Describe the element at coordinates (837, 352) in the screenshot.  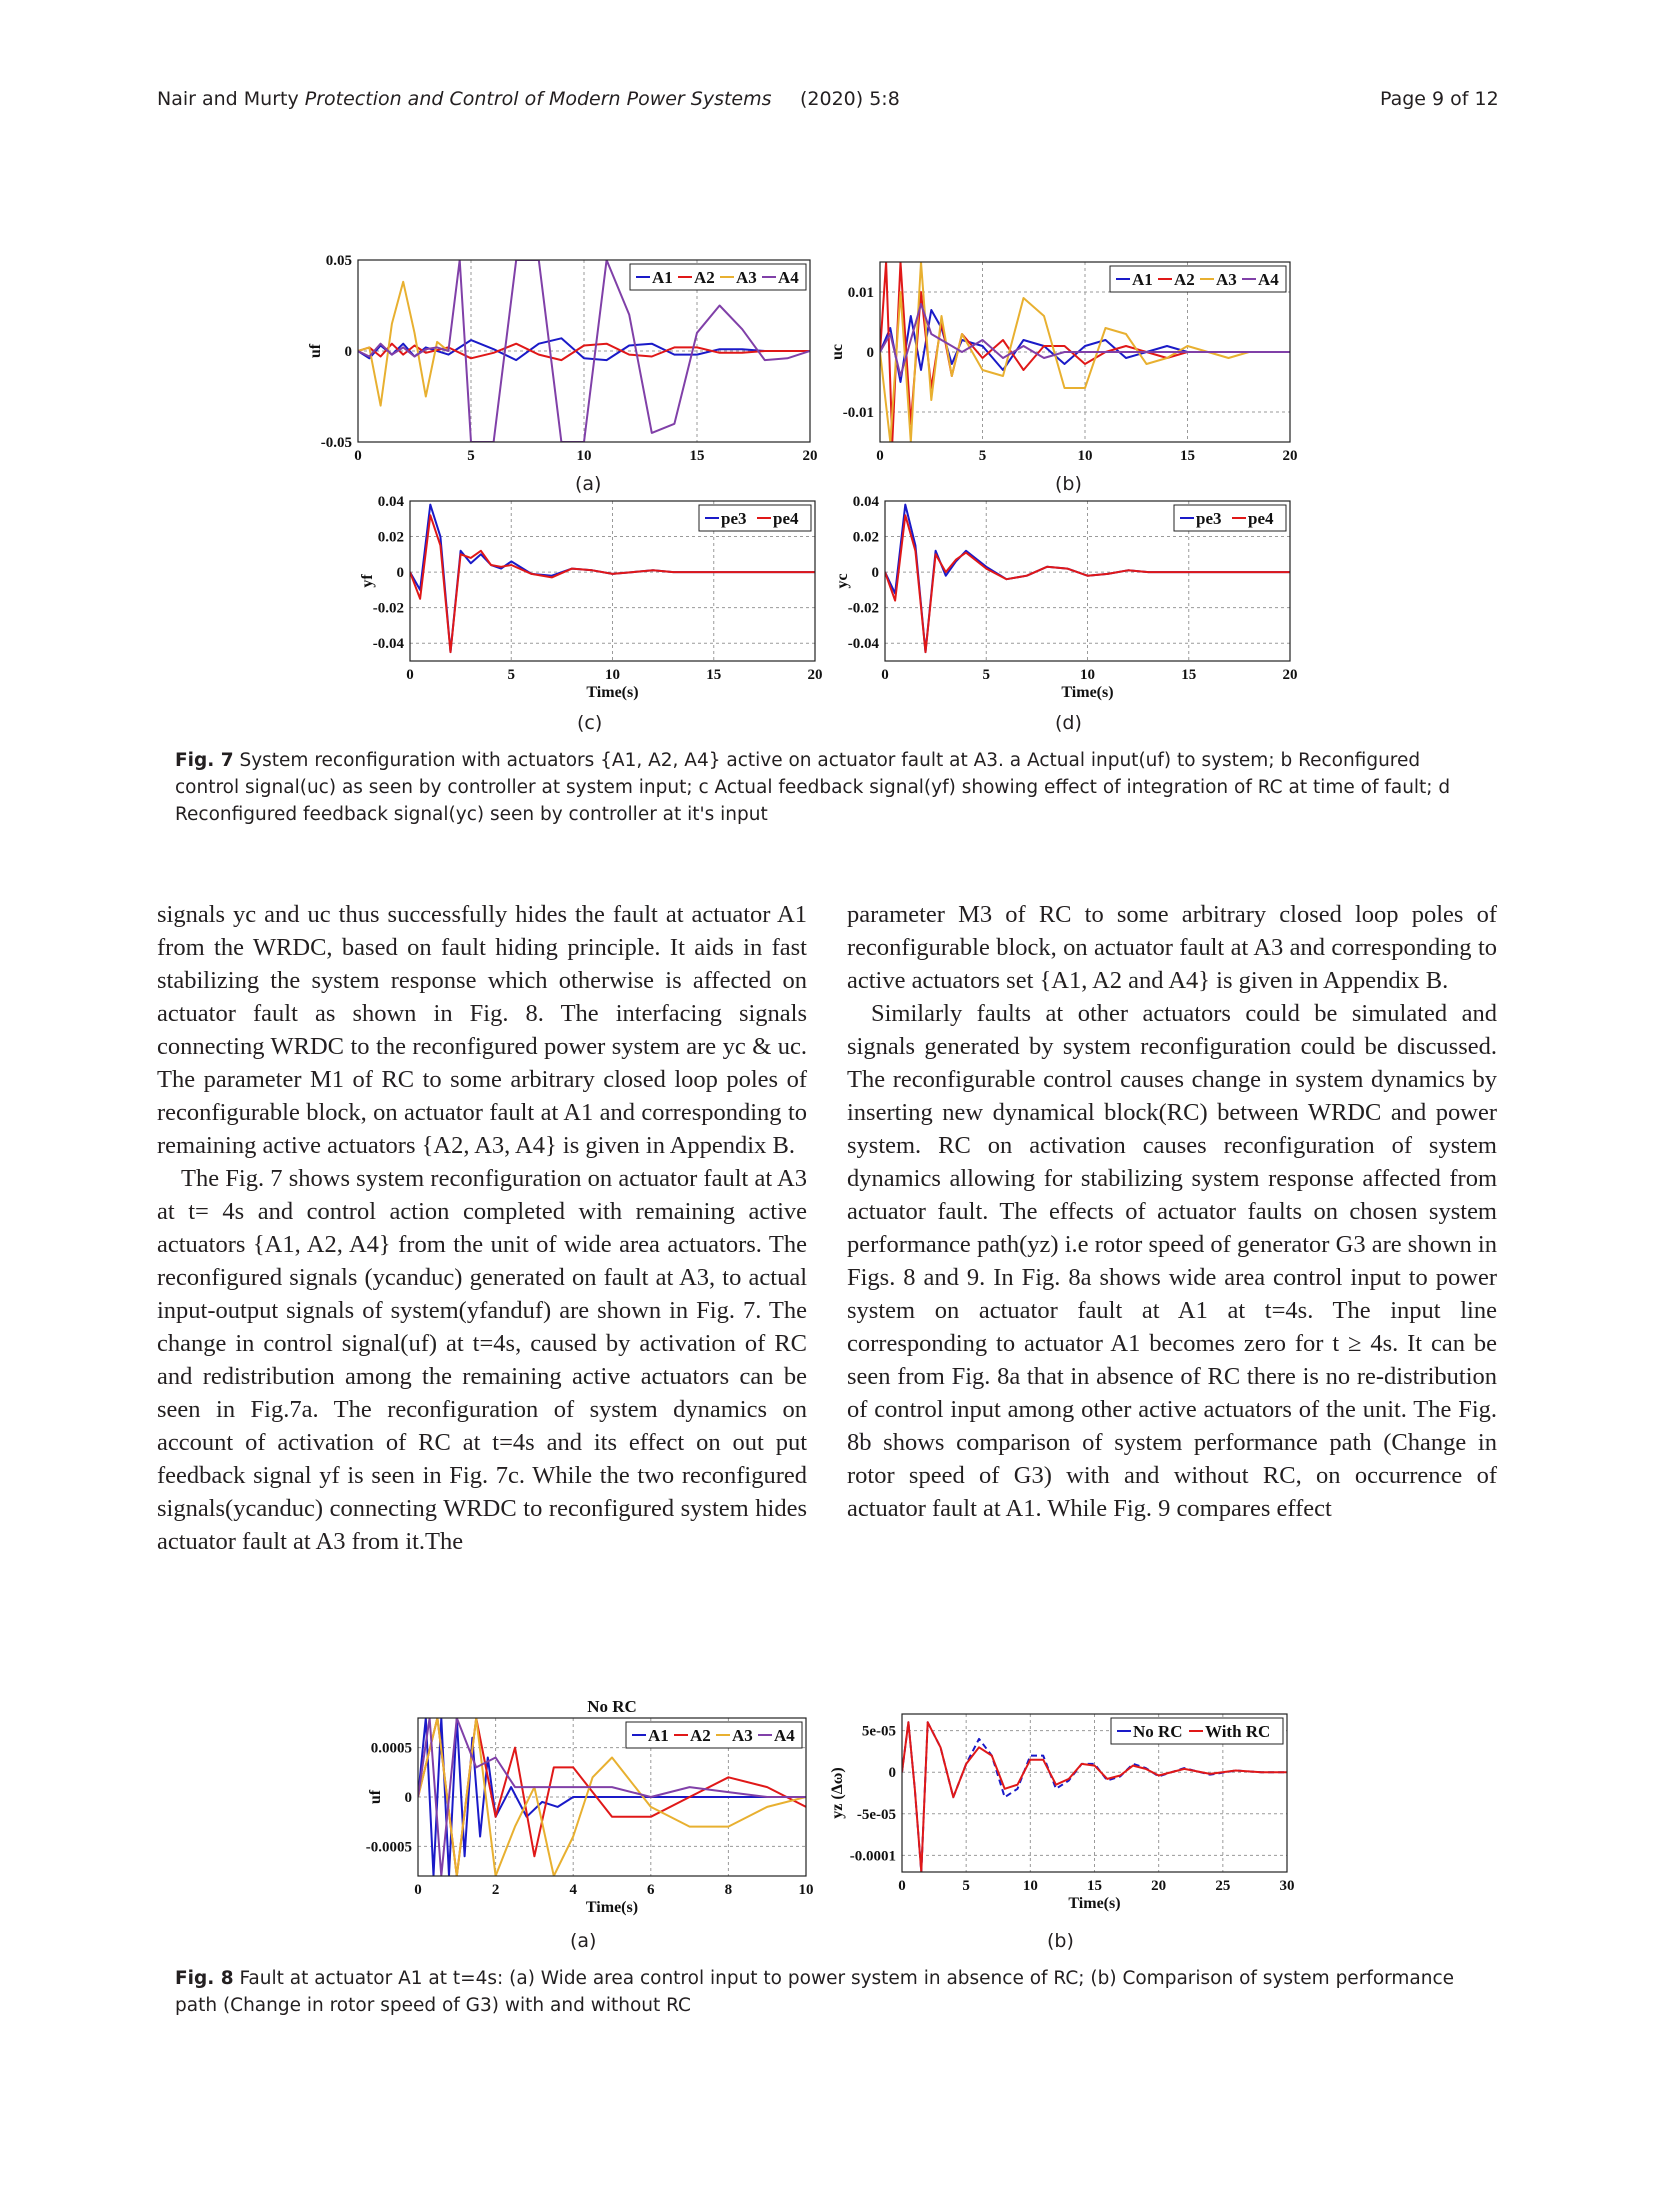
I see `y-axis-label: uc` at that location.